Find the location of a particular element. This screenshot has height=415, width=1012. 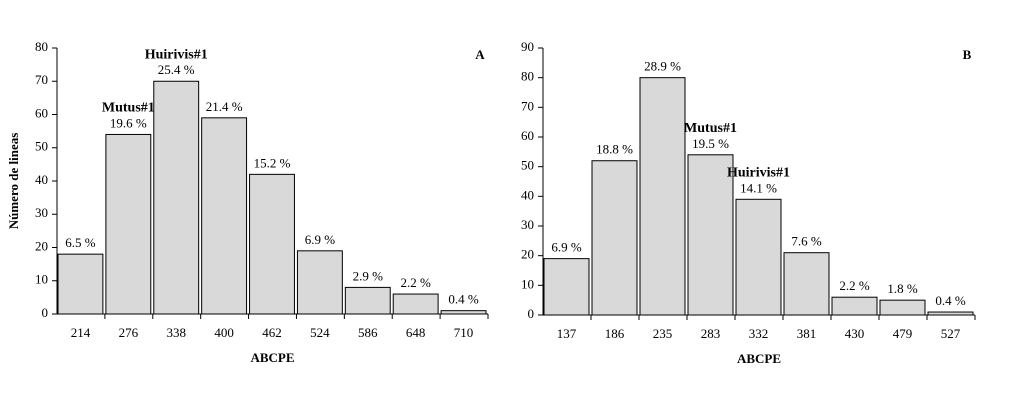

x-tick-label: 186 is located at coordinates (615, 333).